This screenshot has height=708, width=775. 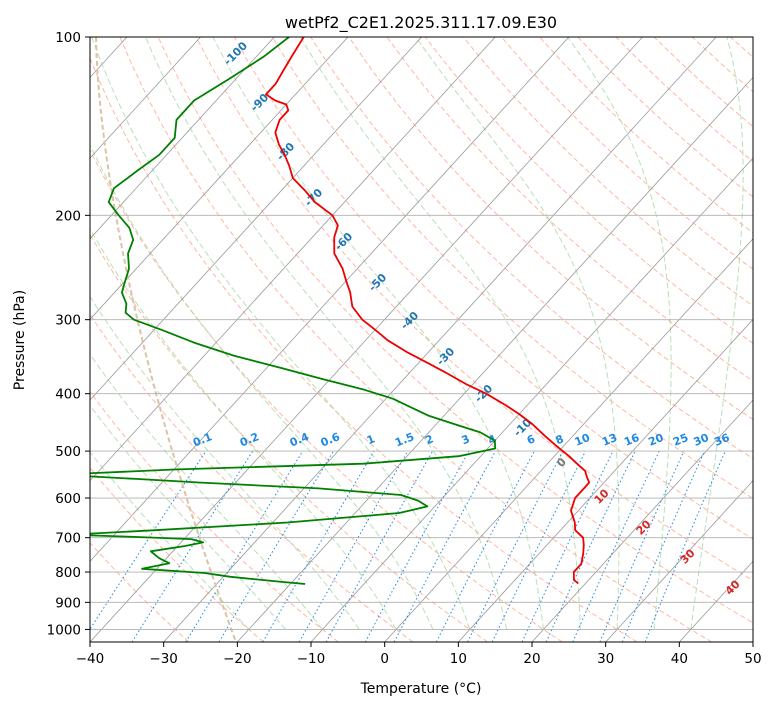 I want to click on x-tick-label: 20, so click(x=531, y=659).